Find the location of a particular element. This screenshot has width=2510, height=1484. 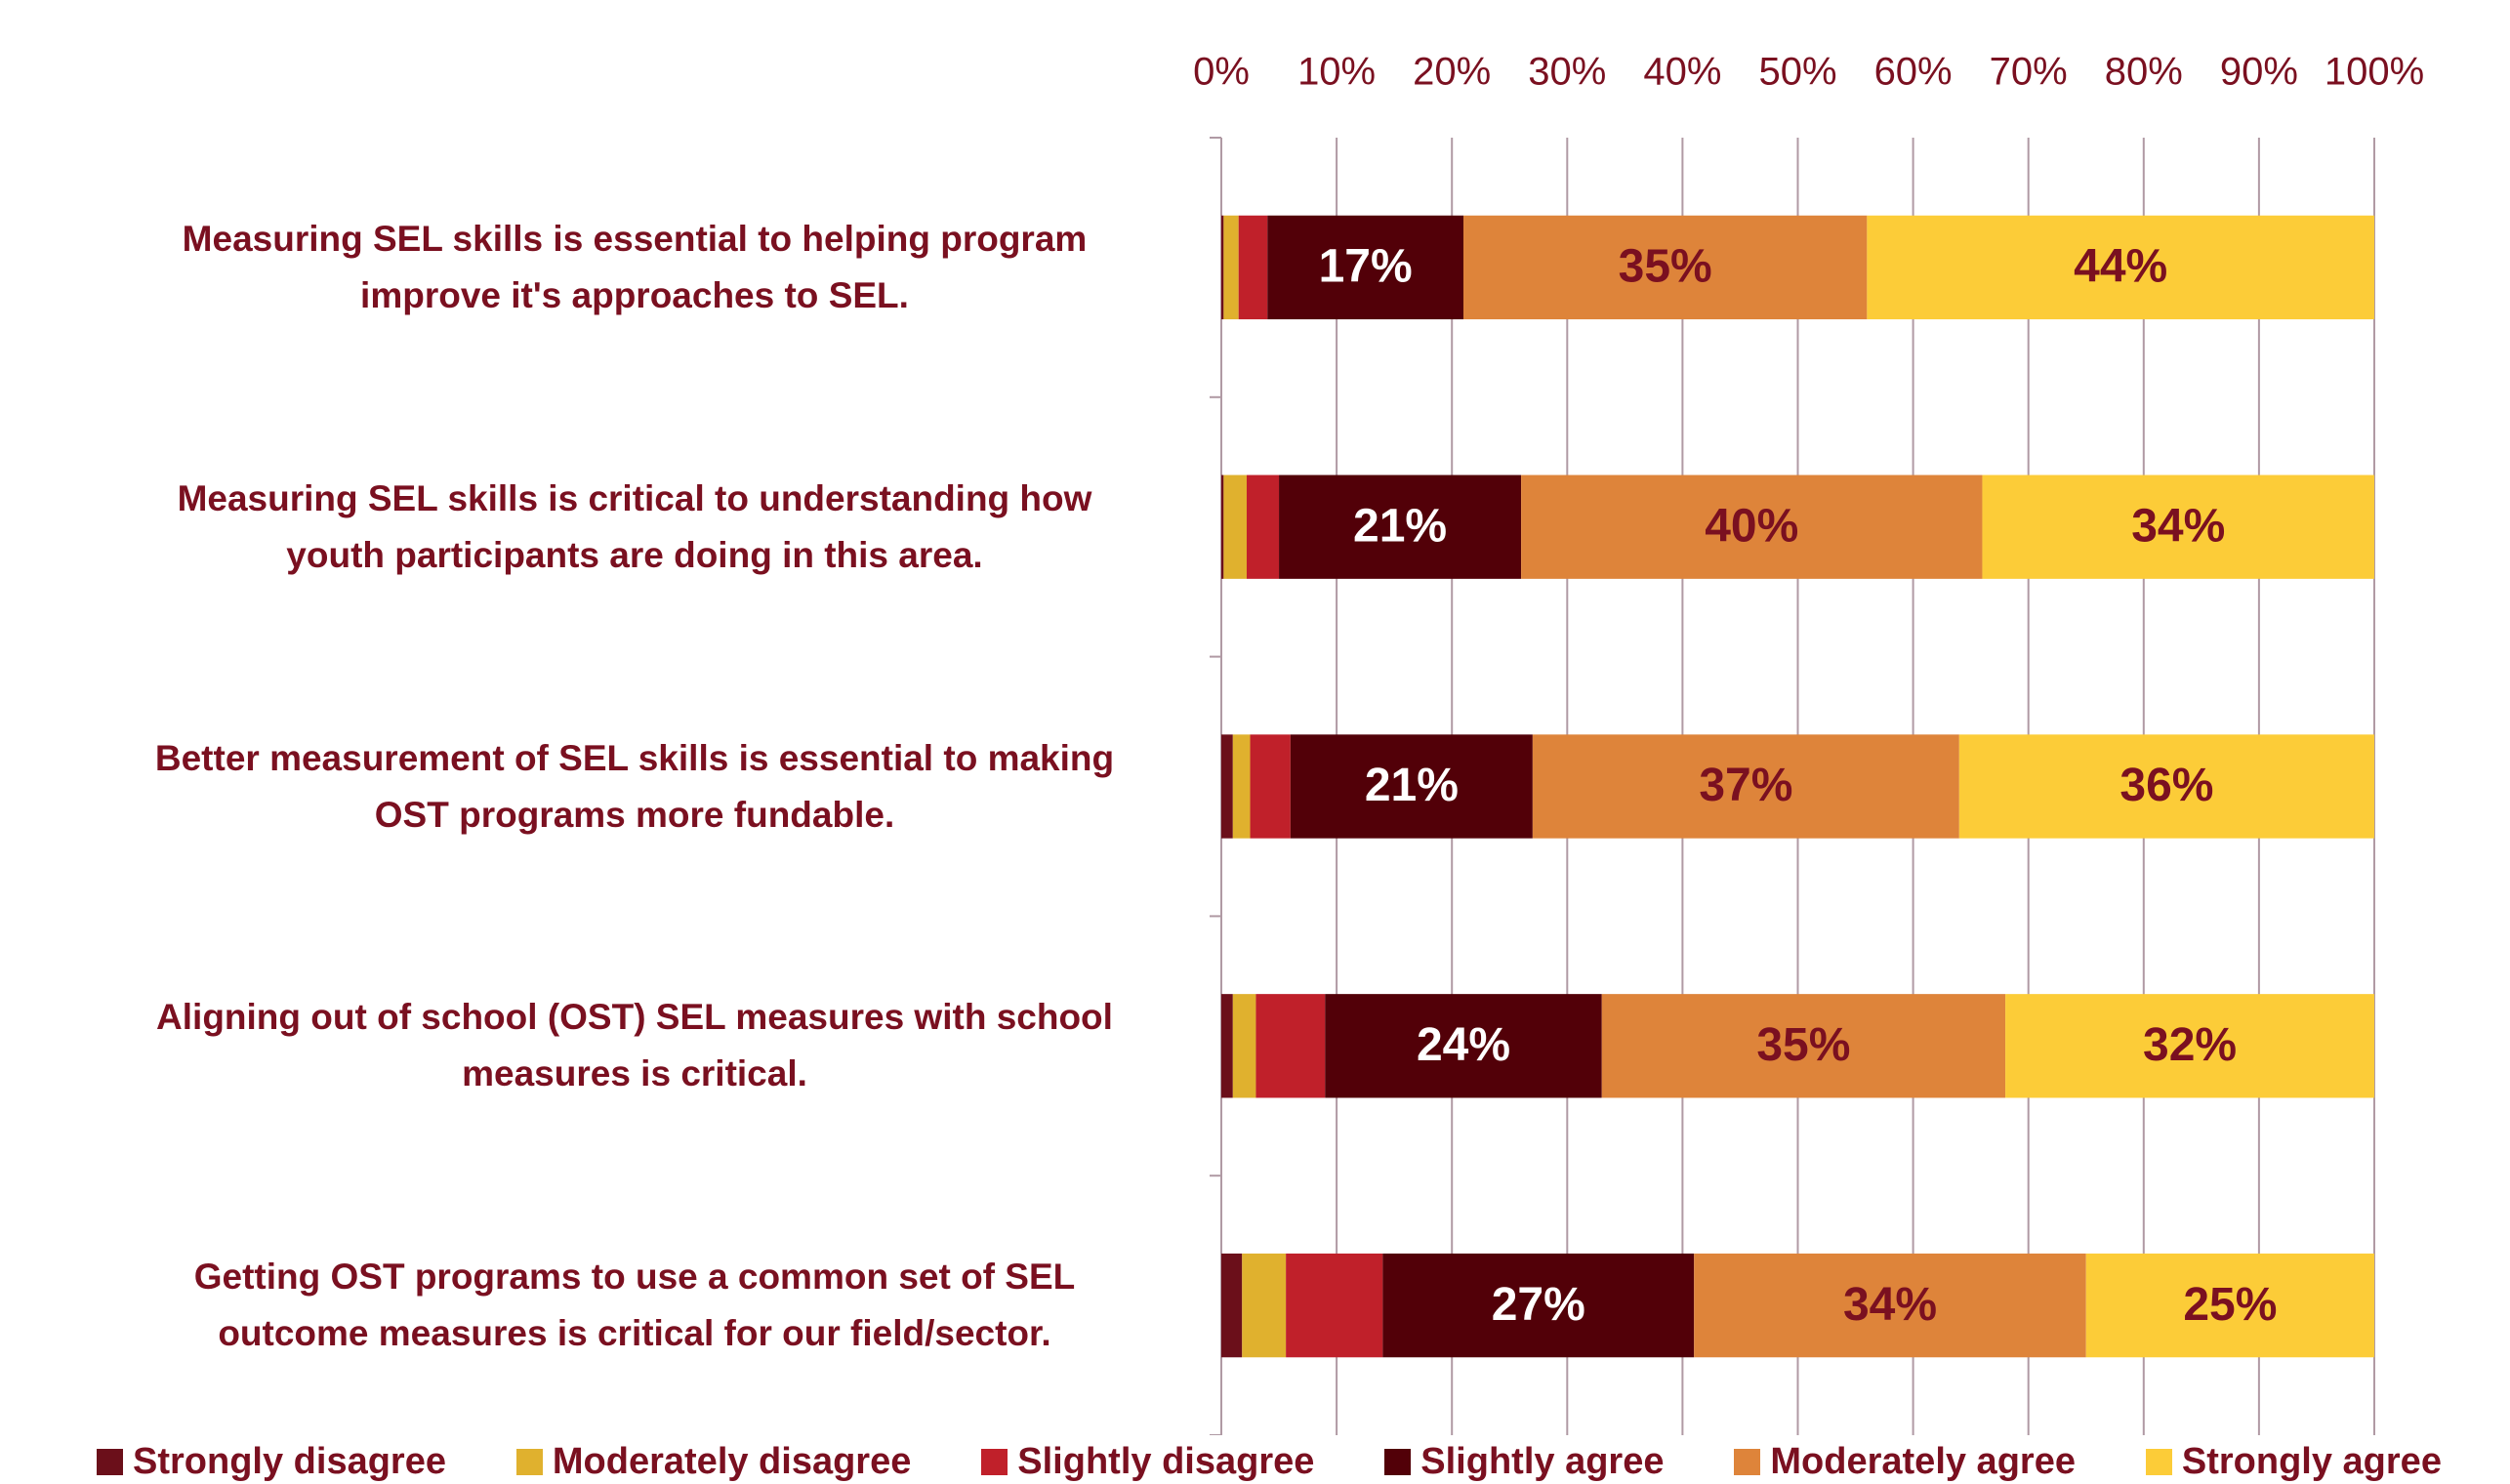

legend-item: Strongly agree is located at coordinates (2293, 1462).